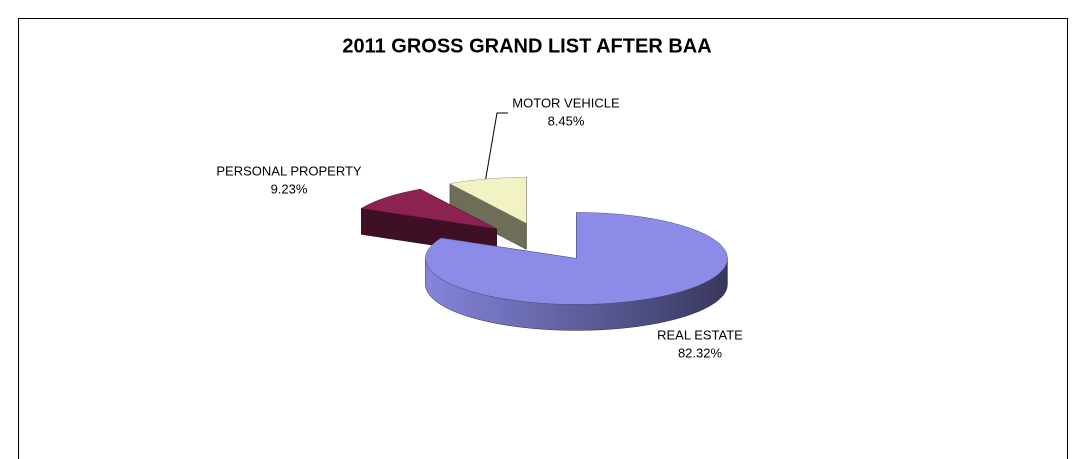  What do you see at coordinates (700, 334) in the screenshot?
I see `slice-label: REAL ESTATE` at bounding box center [700, 334].